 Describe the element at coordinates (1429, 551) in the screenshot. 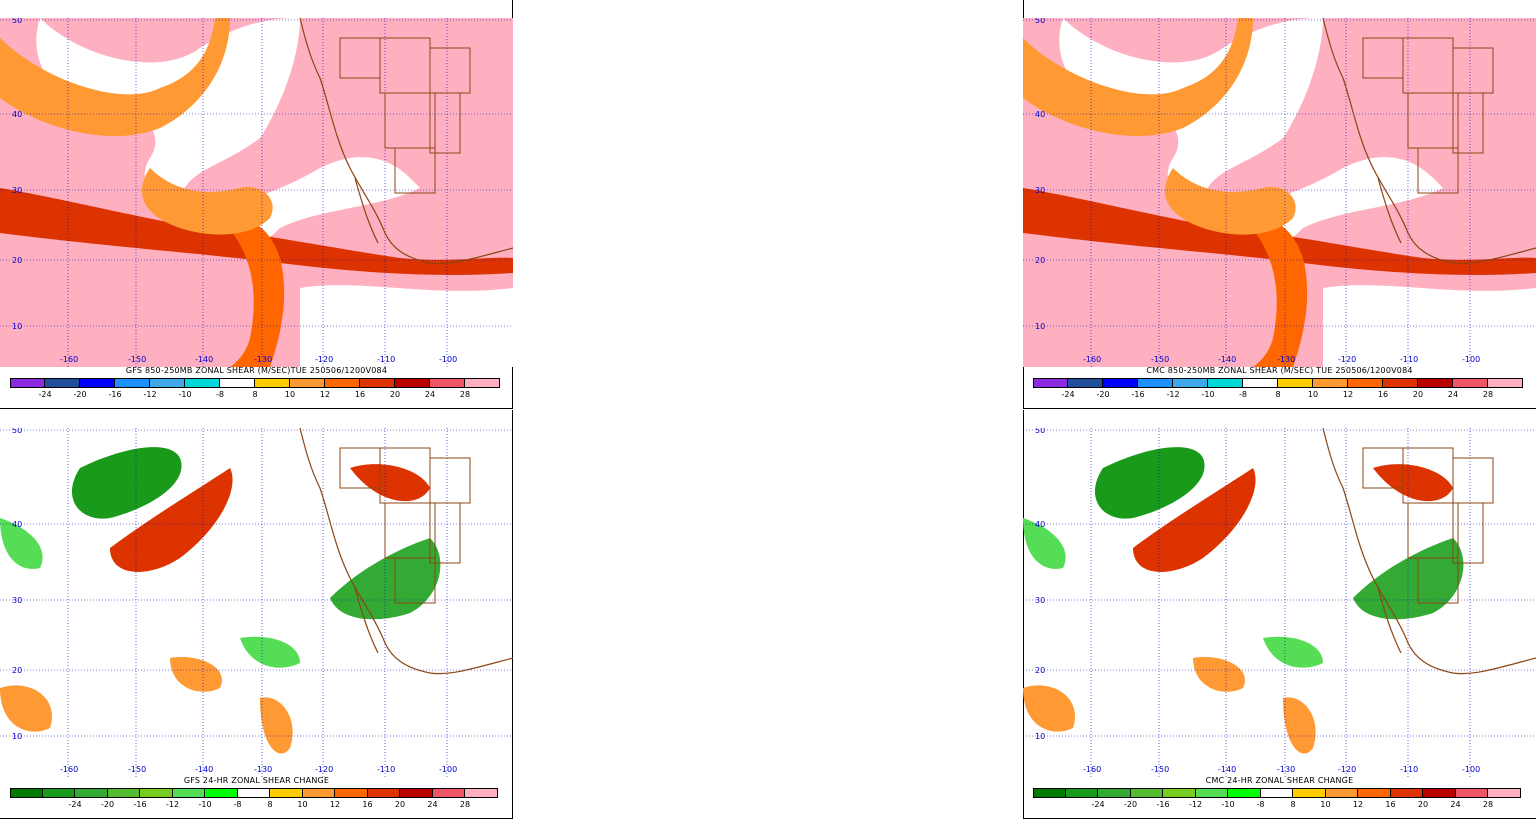

I see `coastline` at that location.